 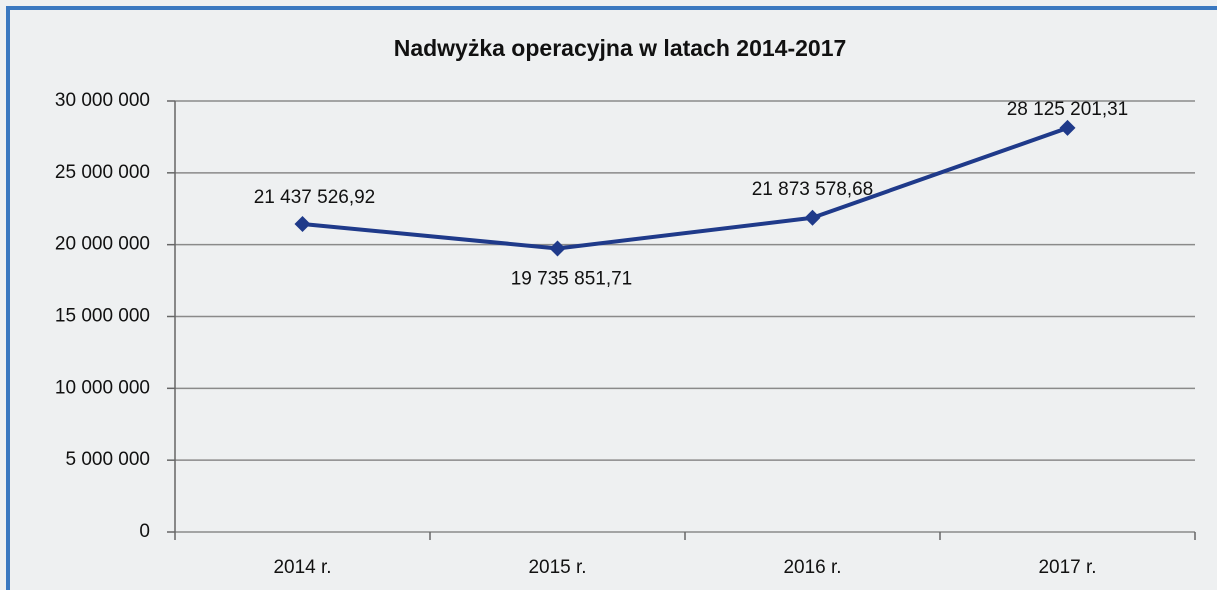 What do you see at coordinates (102, 316) in the screenshot?
I see `y-tick-label: 15 000 000` at bounding box center [102, 316].